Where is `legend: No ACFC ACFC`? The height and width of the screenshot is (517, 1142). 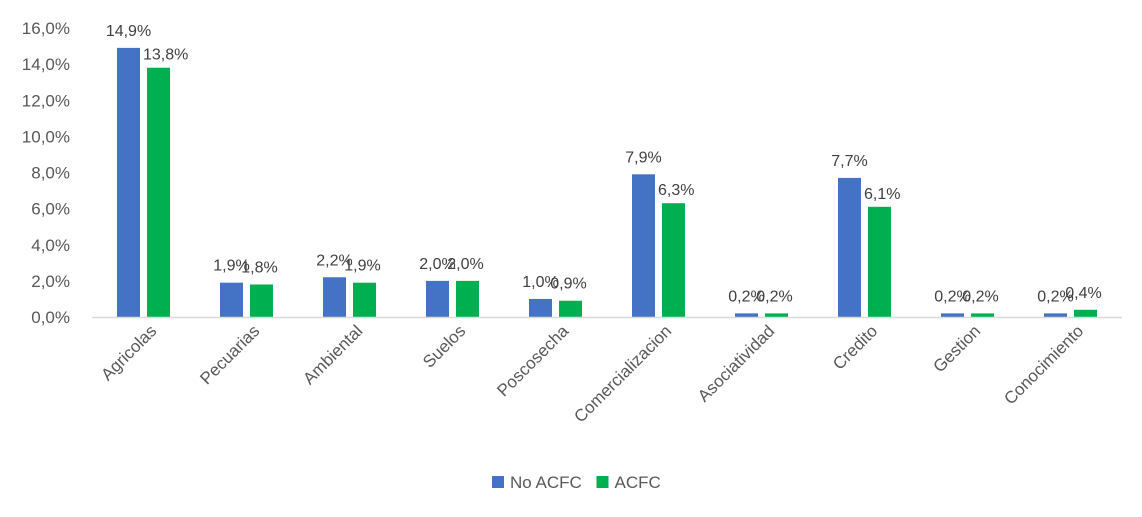 legend: No ACFC ACFC is located at coordinates (576, 482).